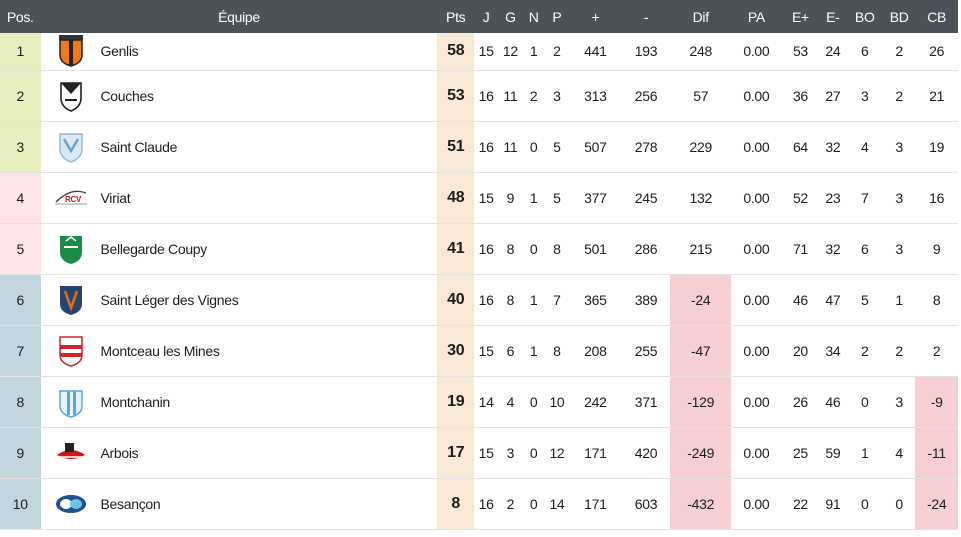  Describe the element at coordinates (455, 96) in the screenshot. I see `points-cell: 53` at that location.